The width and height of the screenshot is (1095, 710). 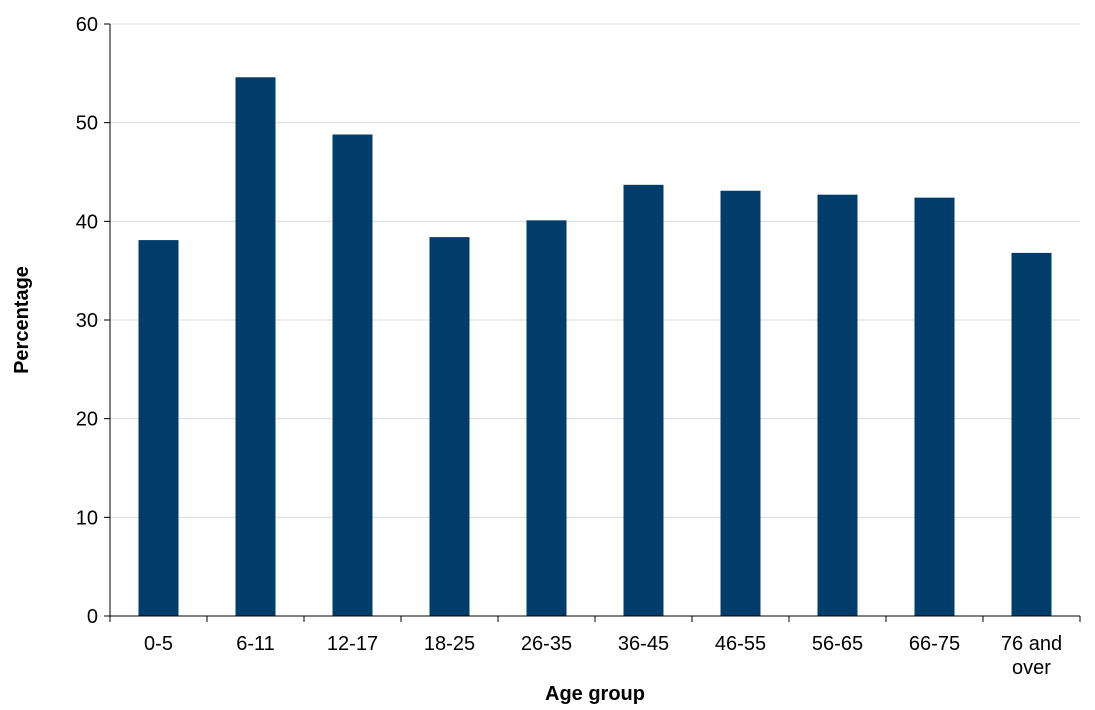 I want to click on y-tick-label: 30, so click(x=87, y=321).